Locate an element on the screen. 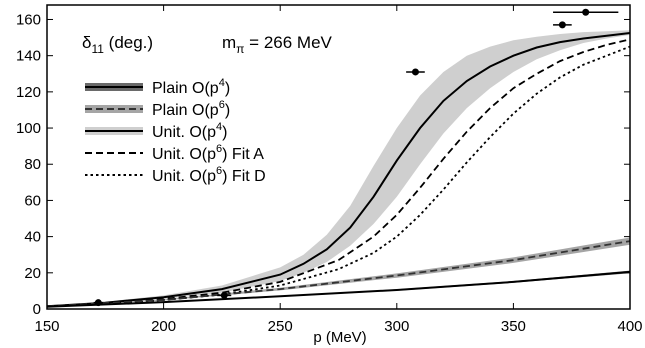 This screenshot has height=348, width=645. quantity-annotation: δ11 (deg.) is located at coordinates (117, 44).